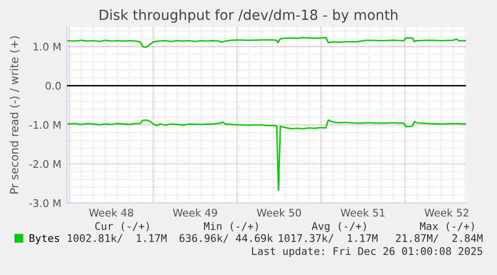 Image resolution: width=497 pixels, height=275 pixels. Describe the element at coordinates (53, 86) in the screenshot. I see `y-tick-label: 0.0` at that location.